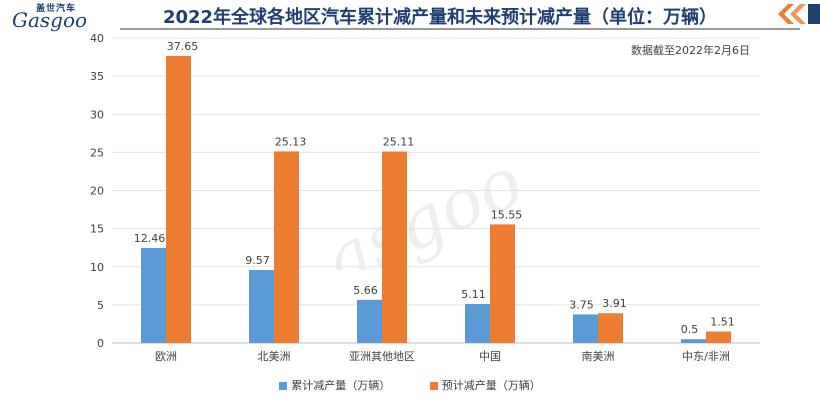 The width and height of the screenshot is (820, 401). What do you see at coordinates (491, 385) in the screenshot?
I see `legend-label-forecast: 预计减产量（万辆）` at bounding box center [491, 385].